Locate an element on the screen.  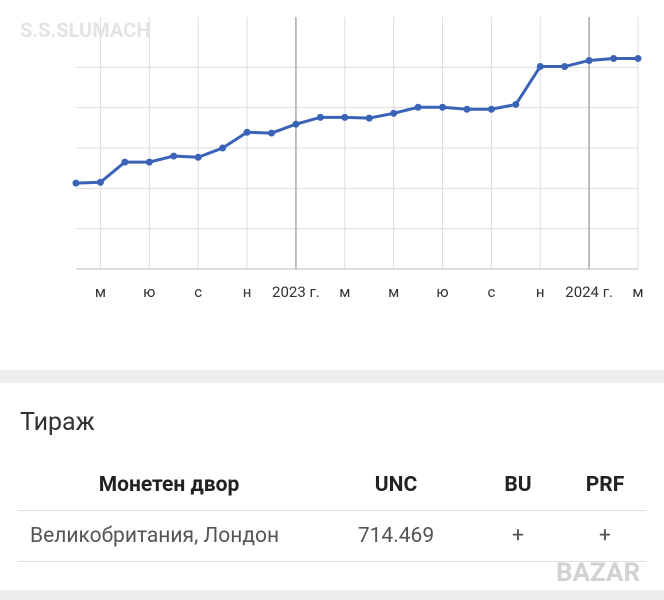
header-cell: Монетен двор is located at coordinates (169, 485).